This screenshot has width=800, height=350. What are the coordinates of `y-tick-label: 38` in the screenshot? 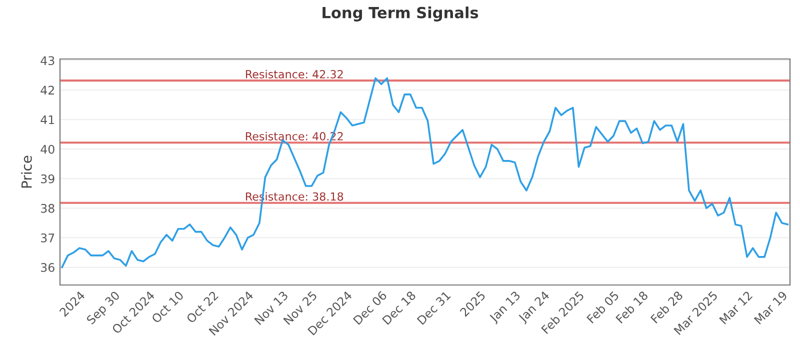 It's located at (47, 208).